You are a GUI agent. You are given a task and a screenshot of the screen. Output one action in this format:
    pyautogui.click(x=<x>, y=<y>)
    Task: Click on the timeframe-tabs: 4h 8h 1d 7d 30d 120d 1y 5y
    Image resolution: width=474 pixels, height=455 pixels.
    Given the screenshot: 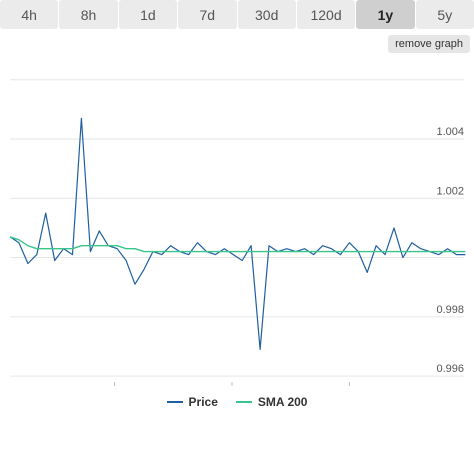 What is the action you would take?
    pyautogui.click(x=237, y=15)
    